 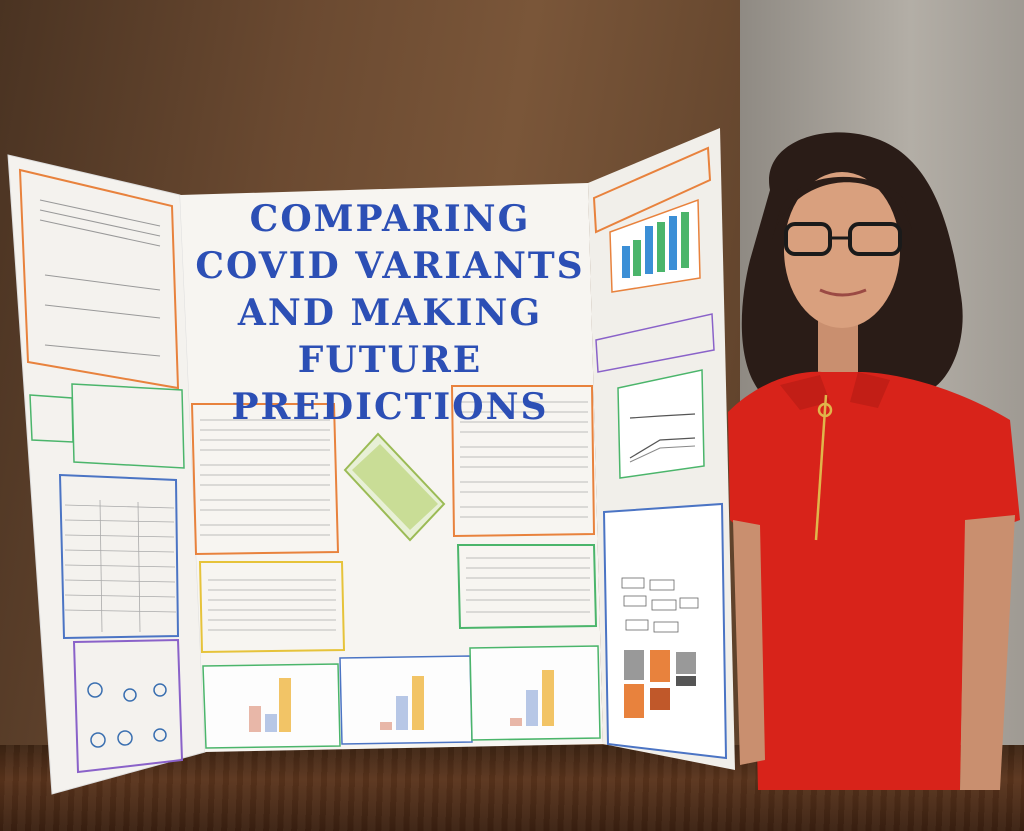 What do you see at coordinates (532, 708) in the screenshot?
I see `chart3-bar-b` at bounding box center [532, 708].